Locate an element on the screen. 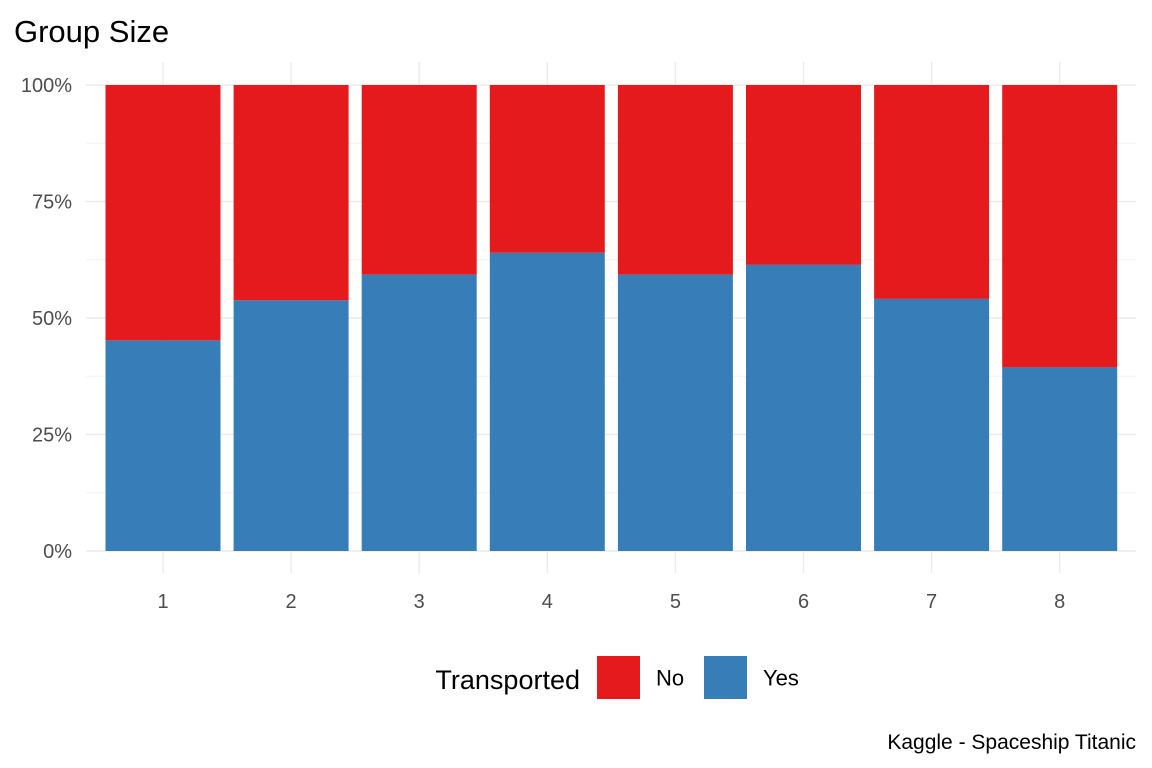 This screenshot has height=768, width=1152. x-tick-label: 7 is located at coordinates (931, 602).